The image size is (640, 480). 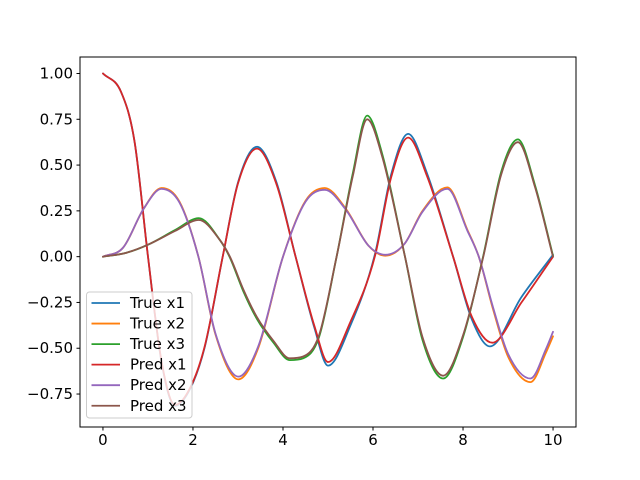 I want to click on legend-label-true-x3: True x3, so click(x=157, y=344).